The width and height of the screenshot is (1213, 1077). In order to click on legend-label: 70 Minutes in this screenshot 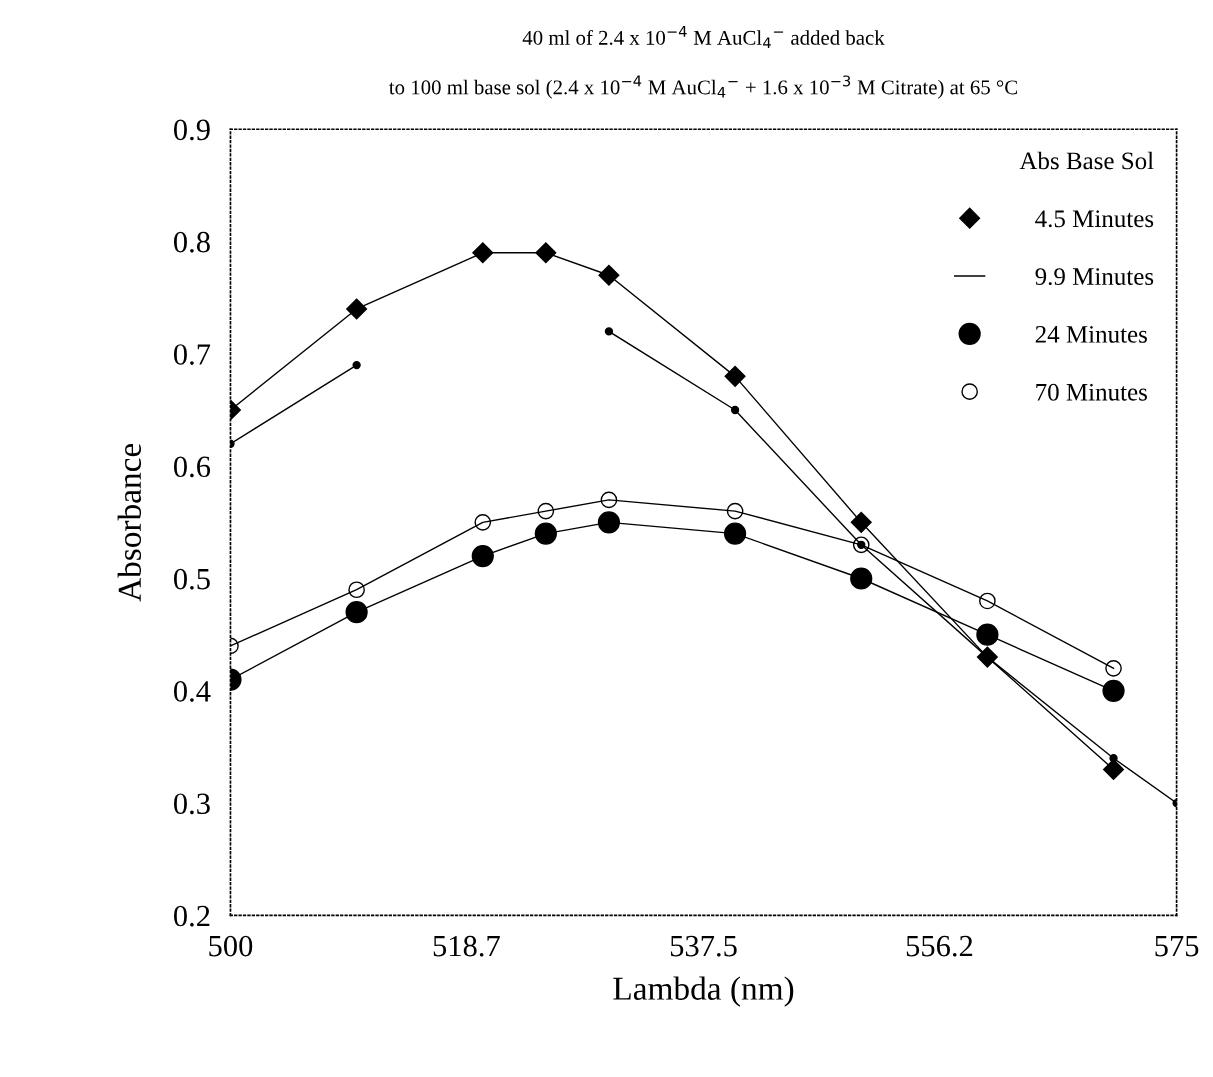, I will do `click(1091, 392)`.